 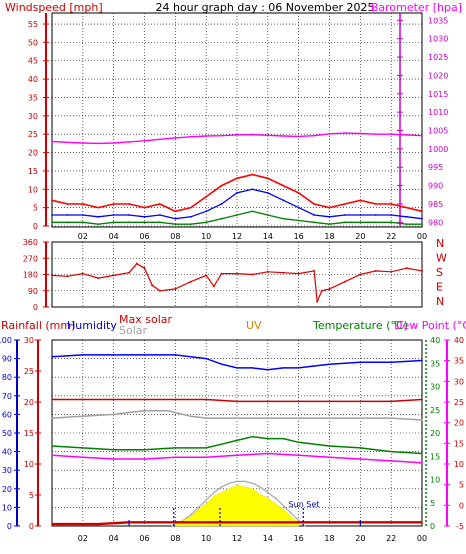 I want to click on dew-point-tick-label: 30, so click(x=459, y=381).